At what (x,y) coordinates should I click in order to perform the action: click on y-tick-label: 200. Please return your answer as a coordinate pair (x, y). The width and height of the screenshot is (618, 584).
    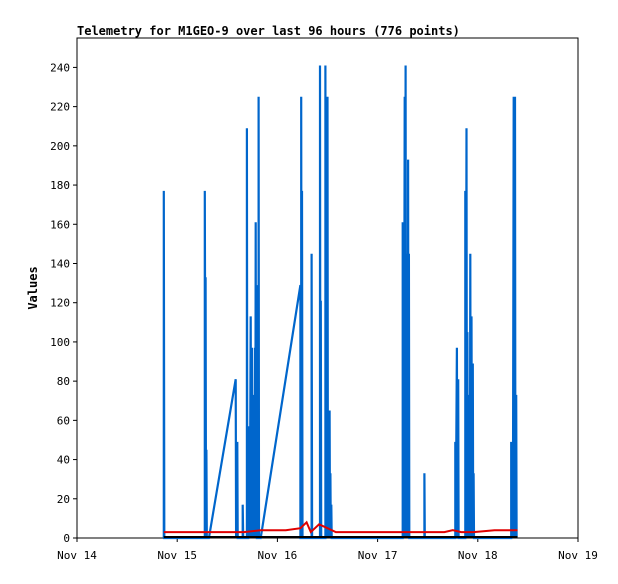
    Looking at the image, I should click on (60, 146).